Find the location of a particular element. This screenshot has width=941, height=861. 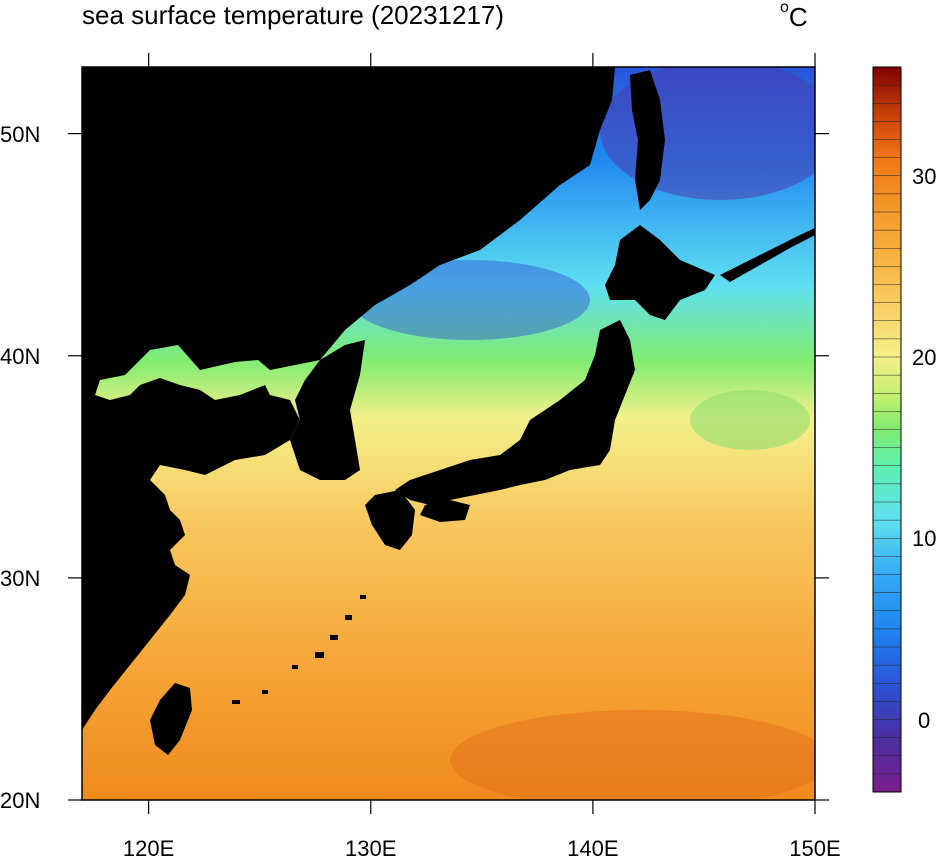

colorbar-frame is located at coordinates (887, 429).